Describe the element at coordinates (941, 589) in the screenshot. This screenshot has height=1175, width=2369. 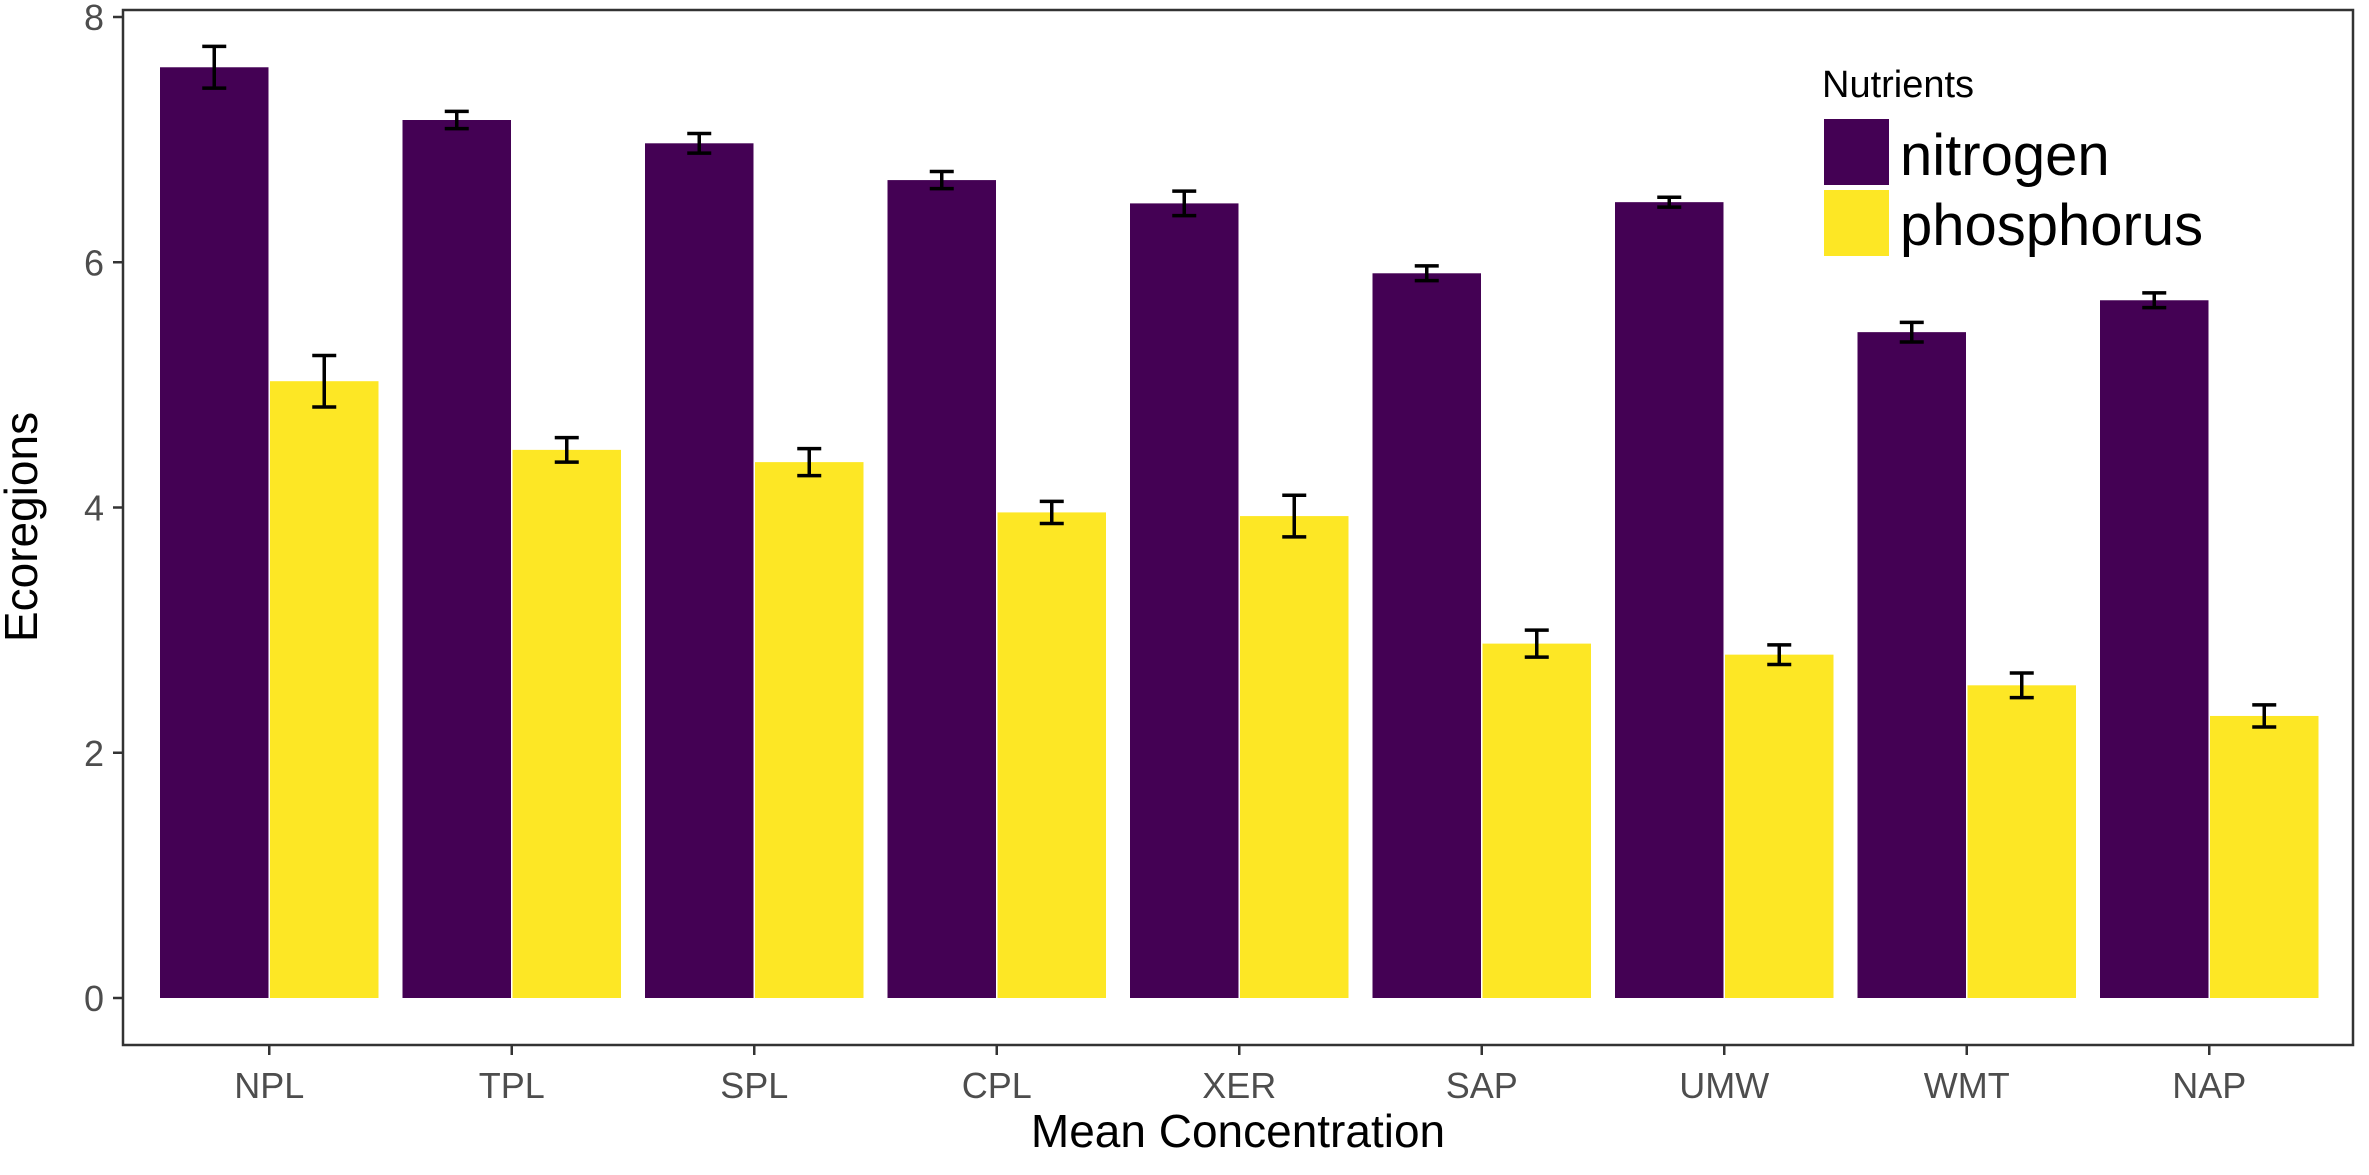
I see `bar-nitrogen-CPL` at that location.